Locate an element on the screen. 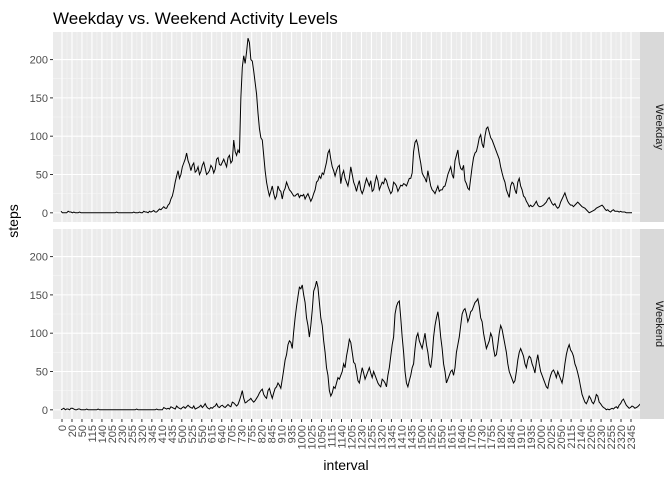 This screenshot has width=672, height=480. x-tick-label: 345 is located at coordinates (153, 434).